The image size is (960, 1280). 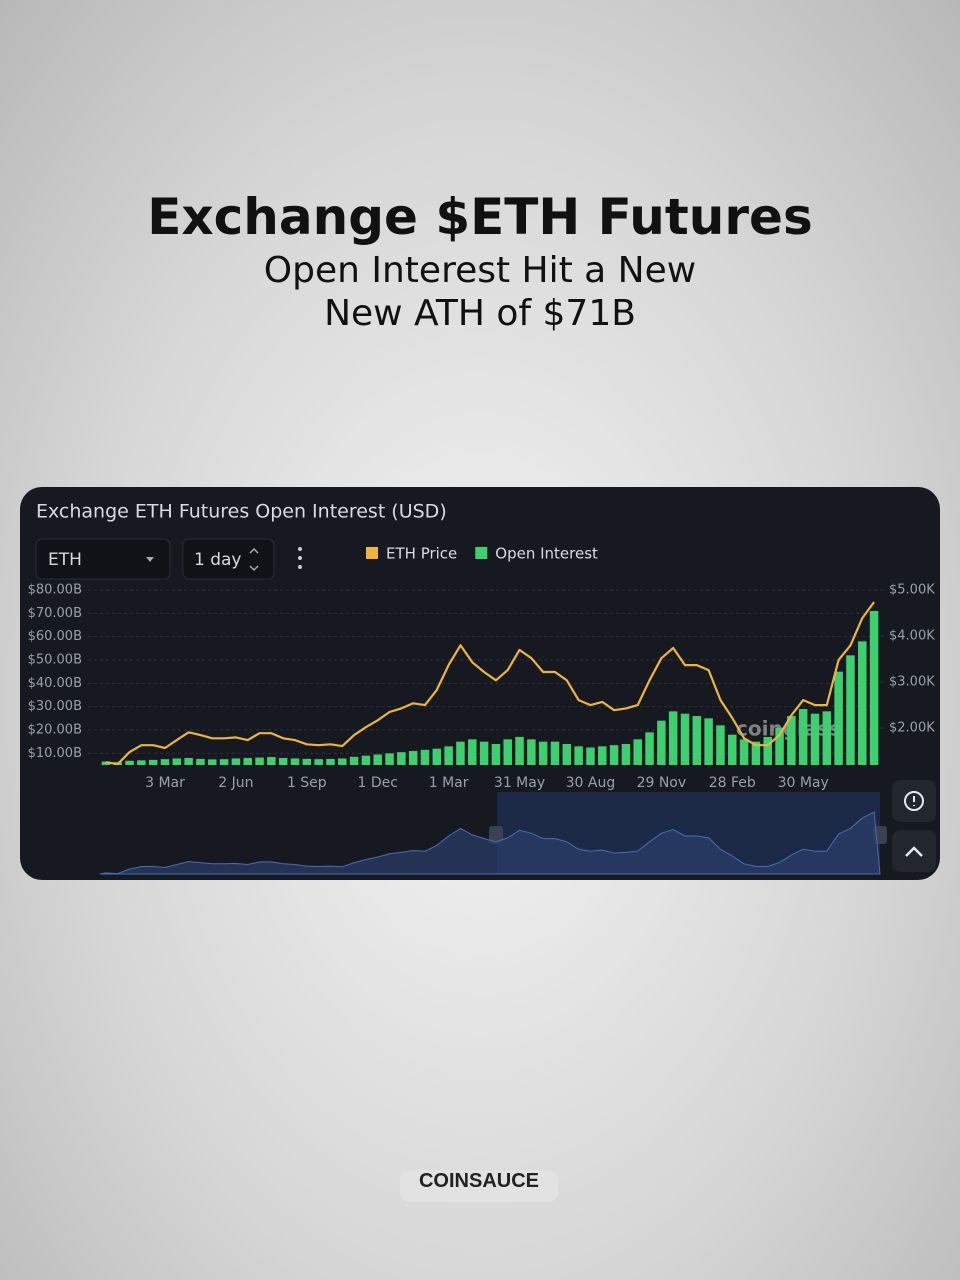 I want to click on alert-button, so click(x=914, y=801).